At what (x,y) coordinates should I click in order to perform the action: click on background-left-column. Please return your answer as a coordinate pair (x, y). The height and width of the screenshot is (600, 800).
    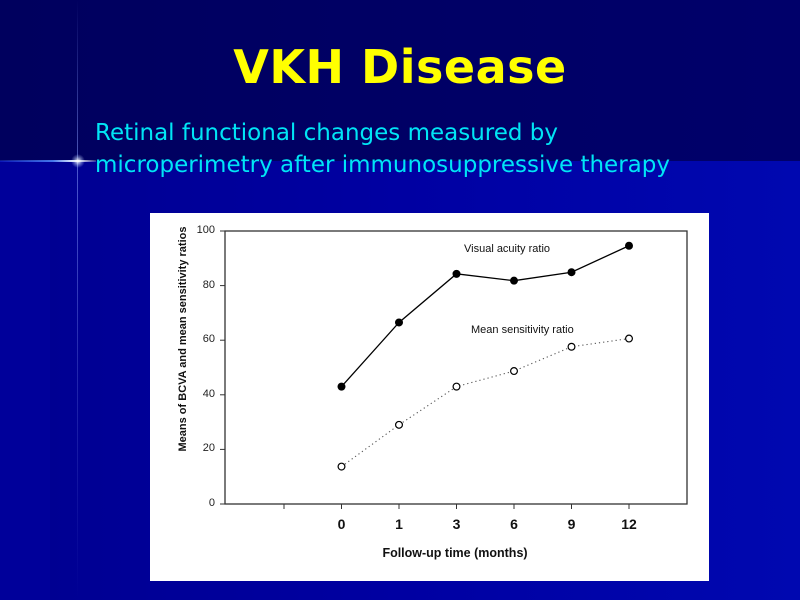
    Looking at the image, I should click on (25, 380).